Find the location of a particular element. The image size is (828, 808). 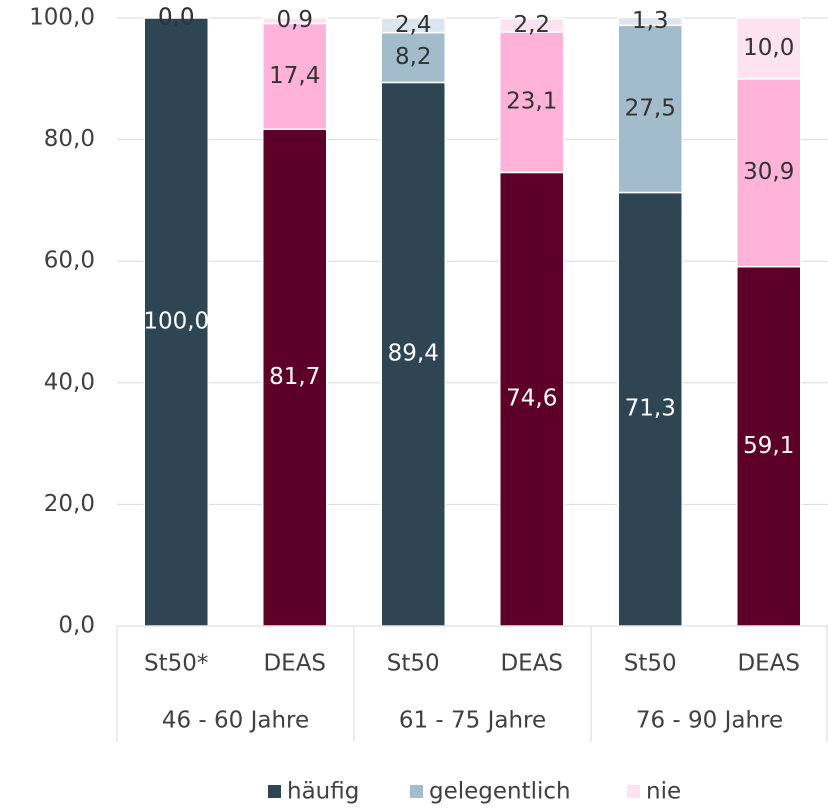

data-label: 0,9 is located at coordinates (294, 20).